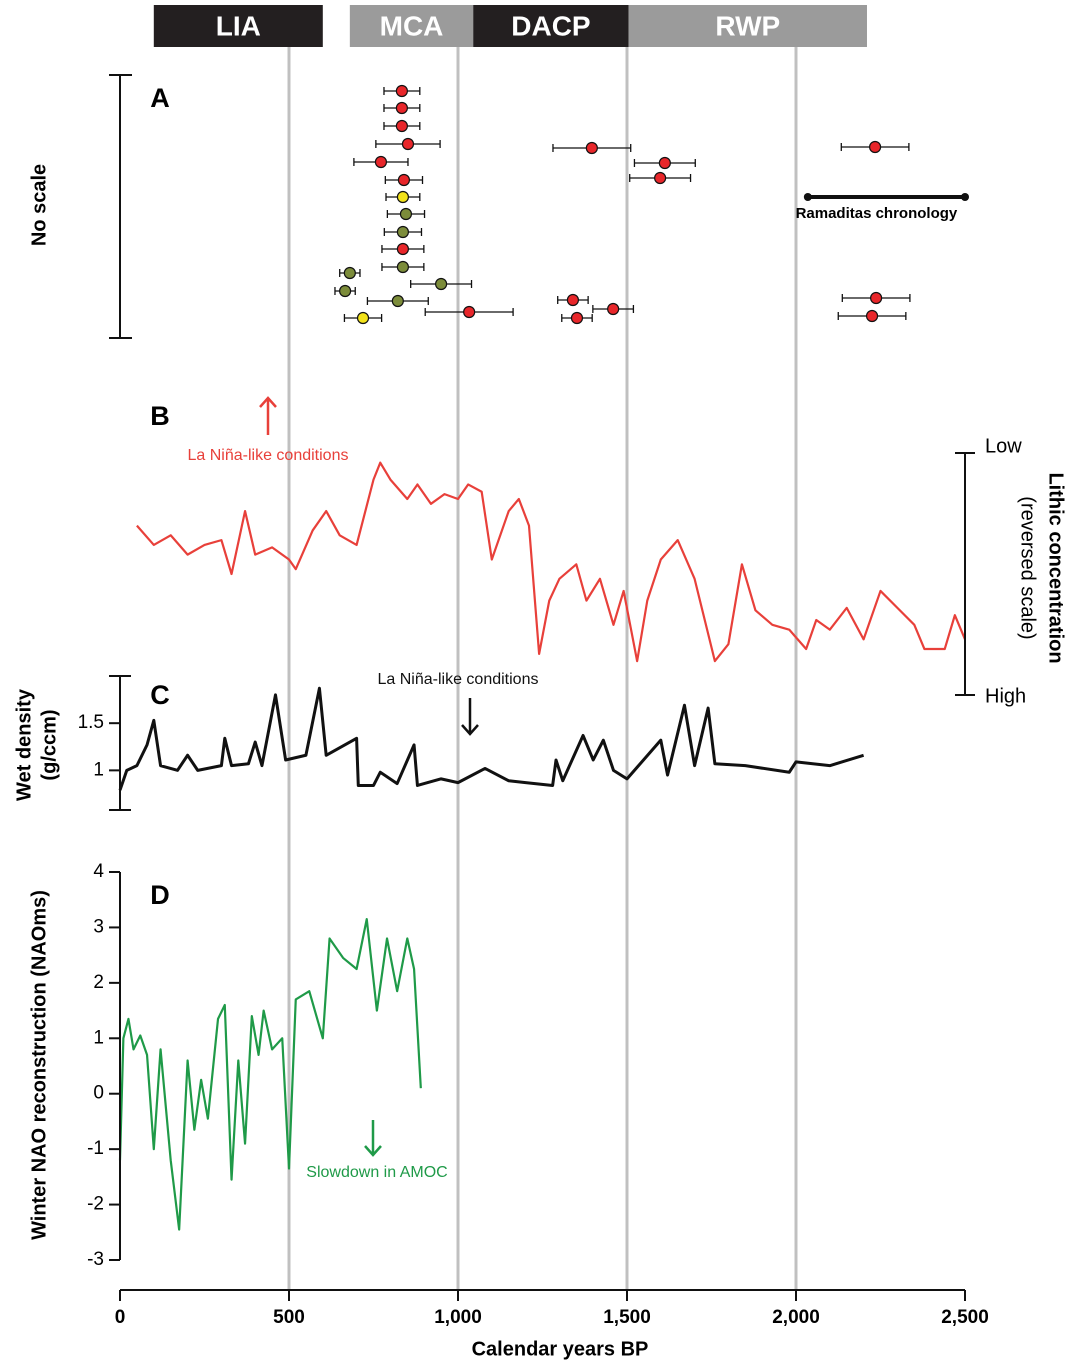 The width and height of the screenshot is (1069, 1364). Describe the element at coordinates (627, 1317) in the screenshot. I see `x-tick-label: 1,500` at that location.